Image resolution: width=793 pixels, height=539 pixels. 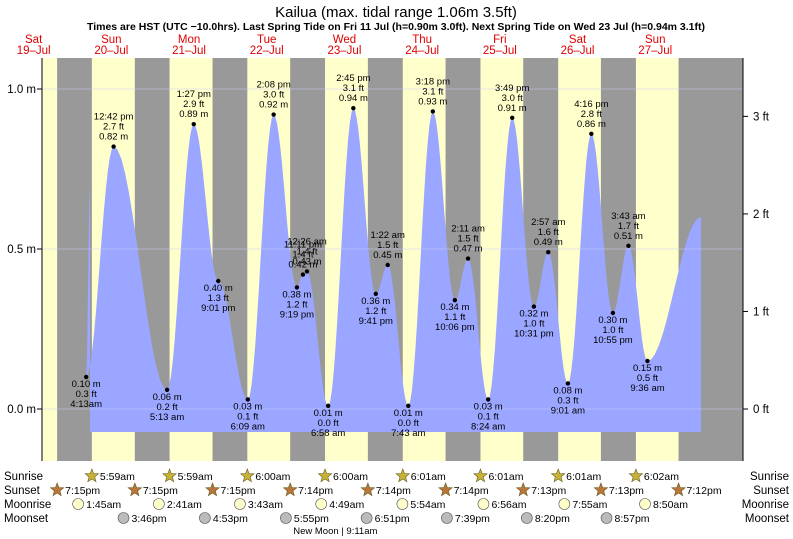 What do you see at coordinates (376, 321) in the screenshot?
I see `tide-label: 9:41 pm` at bounding box center [376, 321].